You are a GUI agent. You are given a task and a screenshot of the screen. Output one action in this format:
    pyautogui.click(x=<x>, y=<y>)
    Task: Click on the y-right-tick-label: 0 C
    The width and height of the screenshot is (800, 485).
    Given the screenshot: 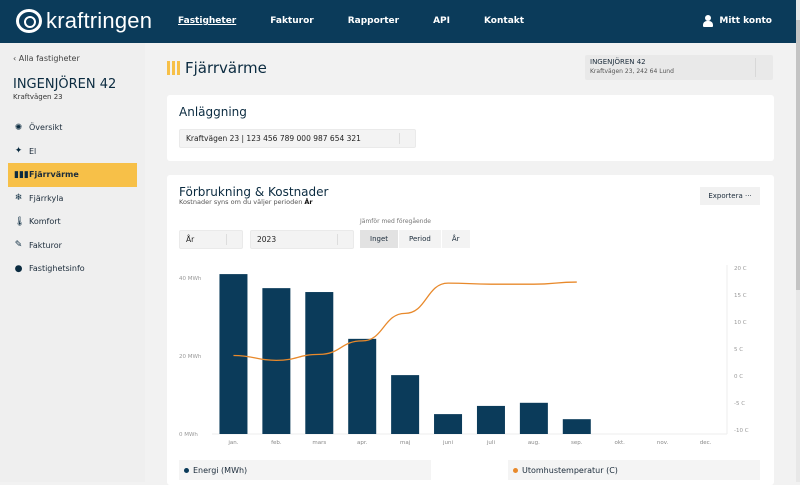 What is the action you would take?
    pyautogui.click(x=738, y=377)
    